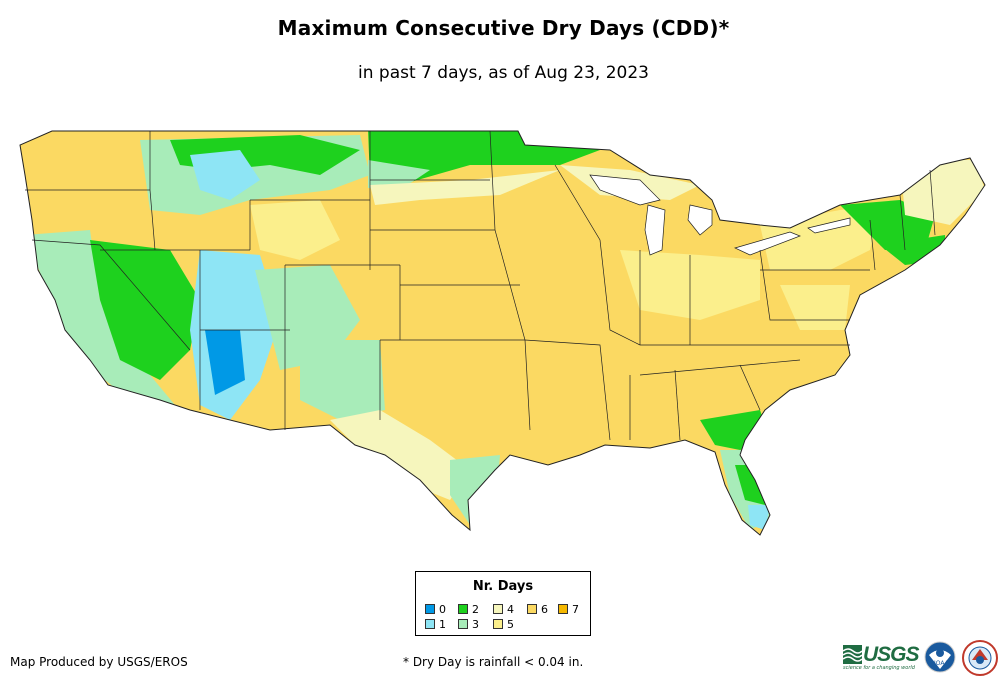 This screenshot has height=691, width=1007. What do you see at coordinates (442, 609) in the screenshot?
I see `legend-label-0: 0` at bounding box center [442, 609].